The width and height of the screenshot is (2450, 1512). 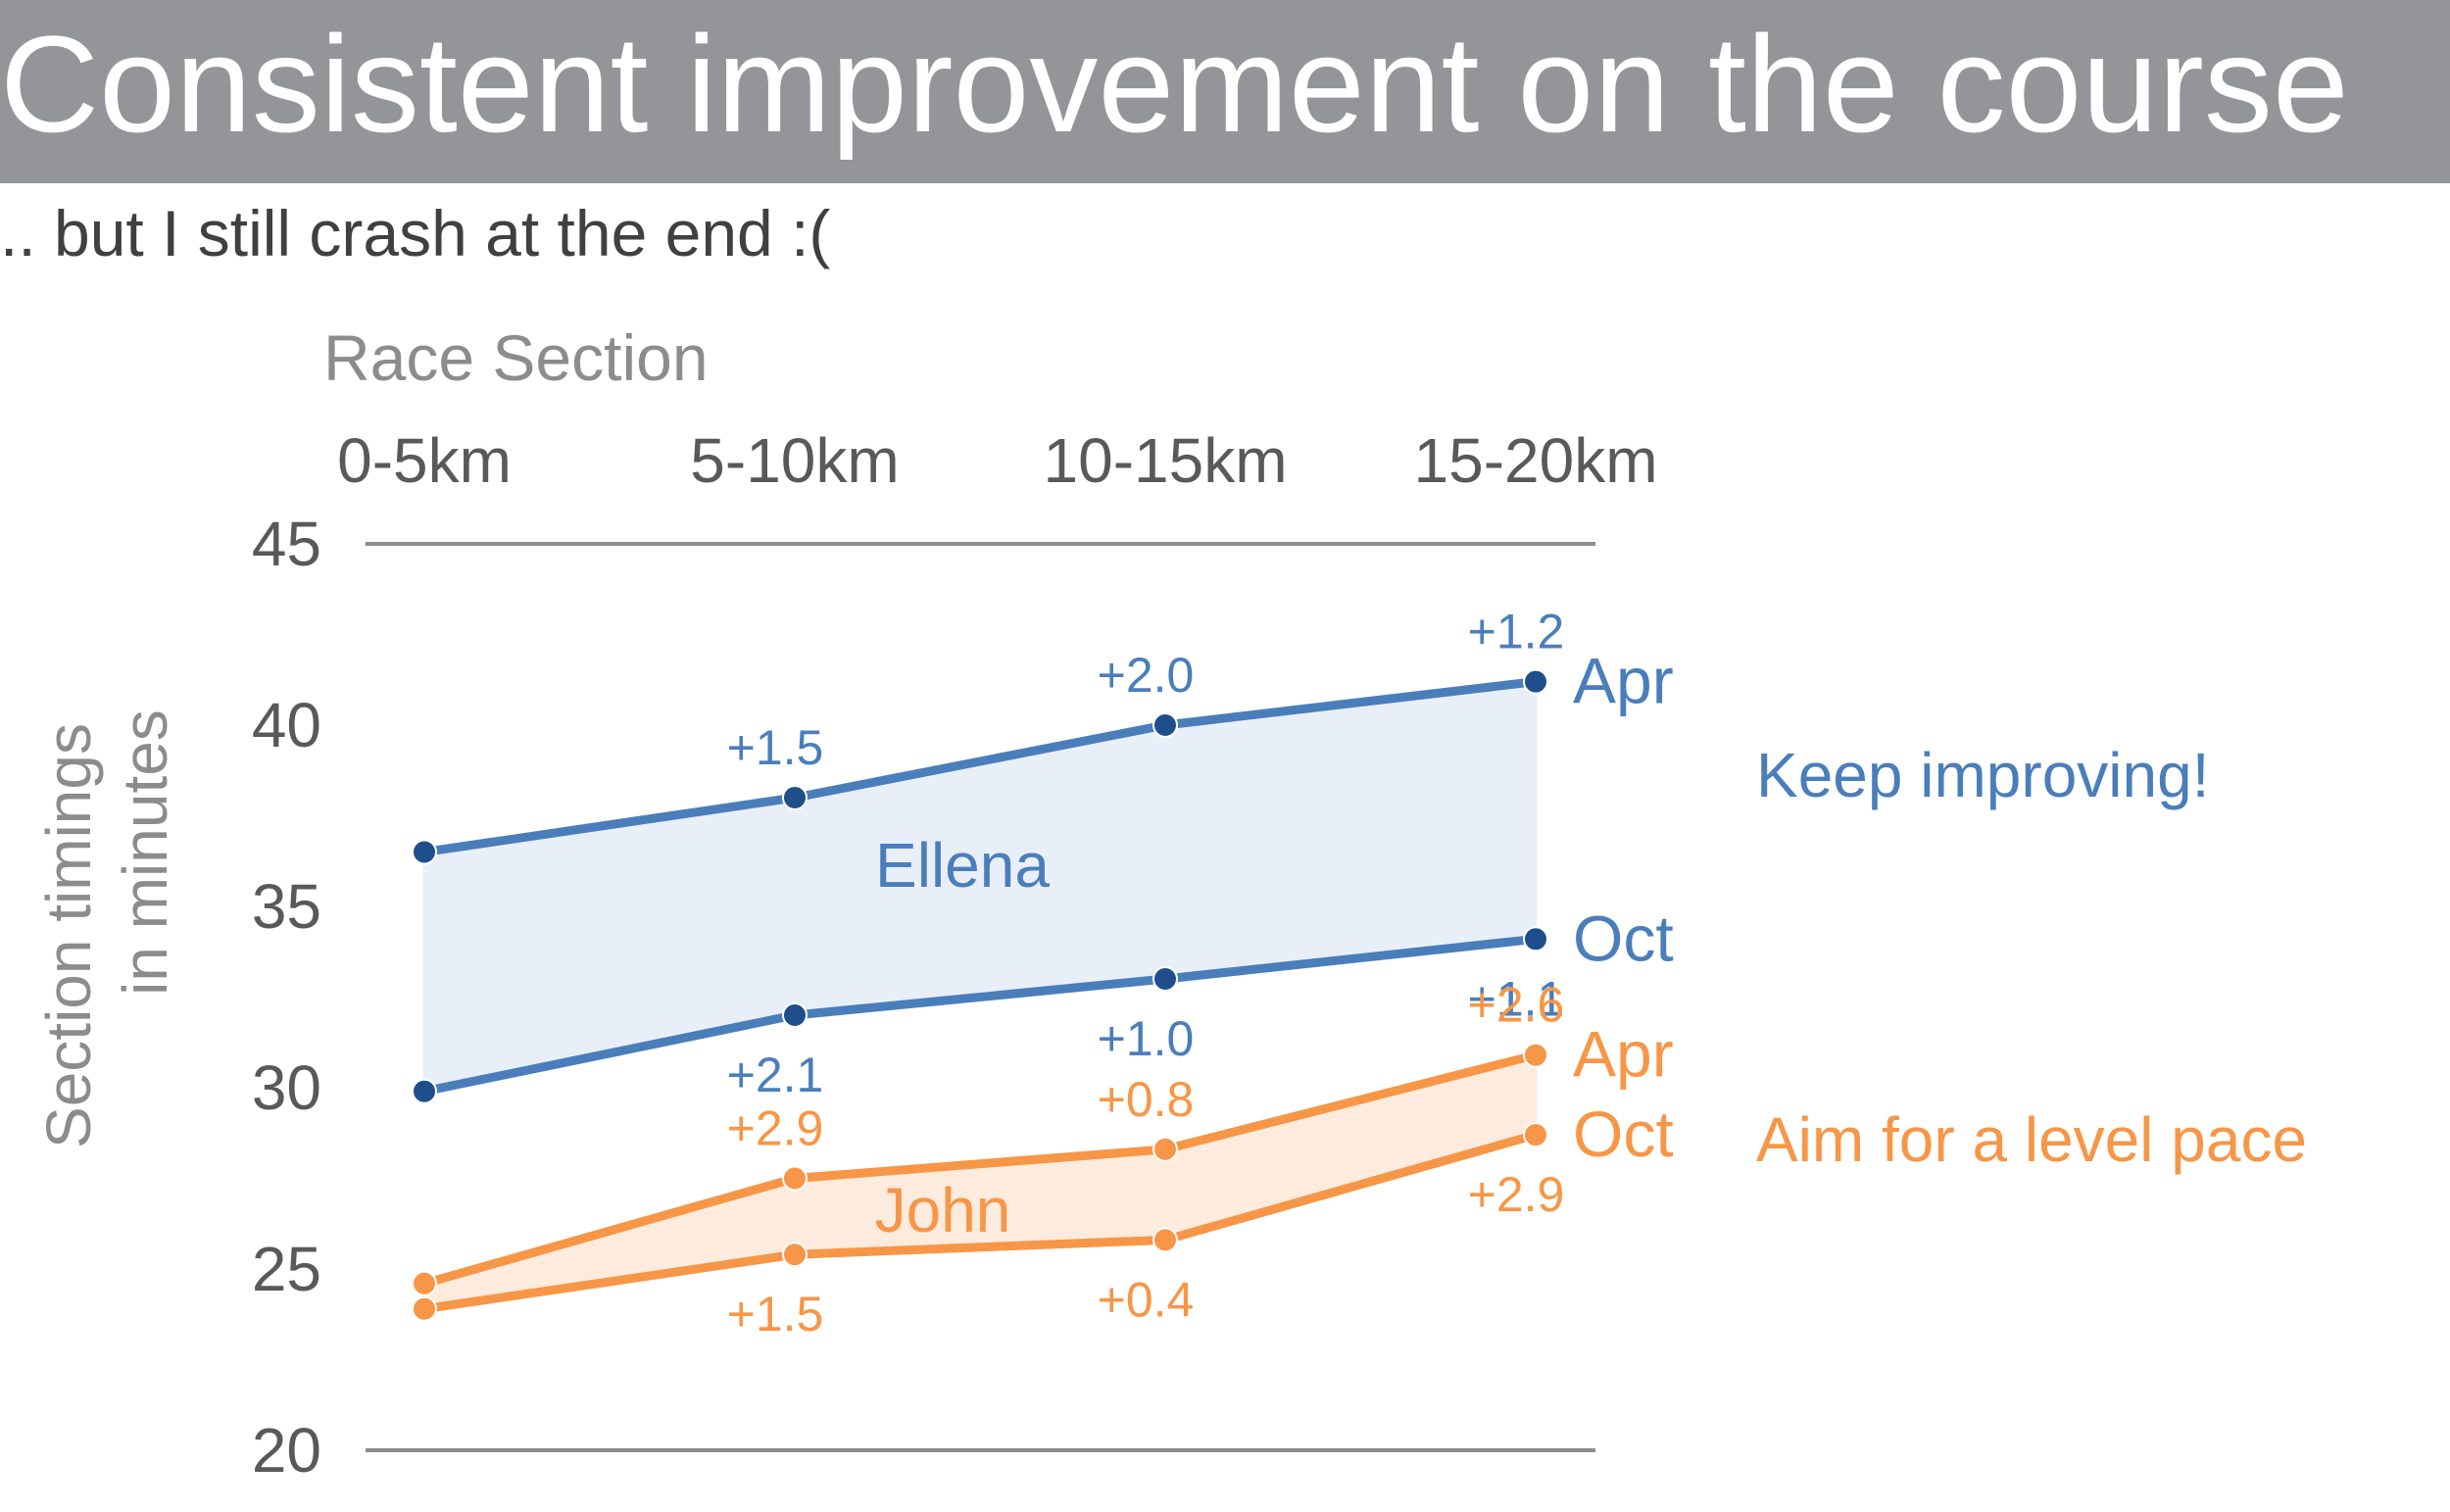 What do you see at coordinates (1166, 461) in the screenshot?
I see `x-tick-label: 10-15km` at bounding box center [1166, 461].